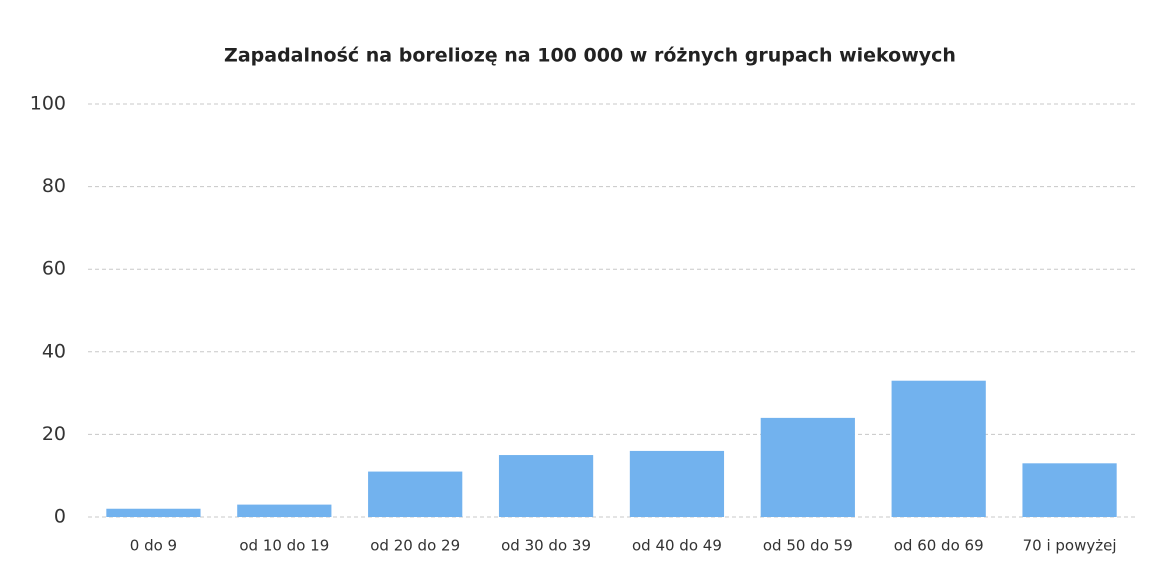  I want to click on x-tick-label: 0 do 9, so click(153, 546).